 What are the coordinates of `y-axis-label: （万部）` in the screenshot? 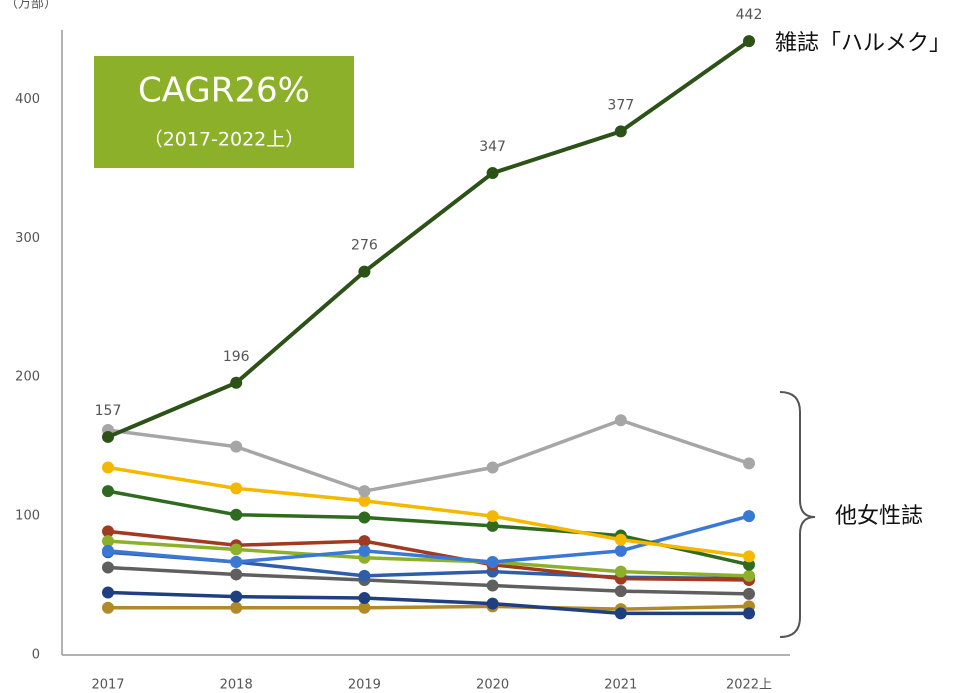 It's located at (31, 6).